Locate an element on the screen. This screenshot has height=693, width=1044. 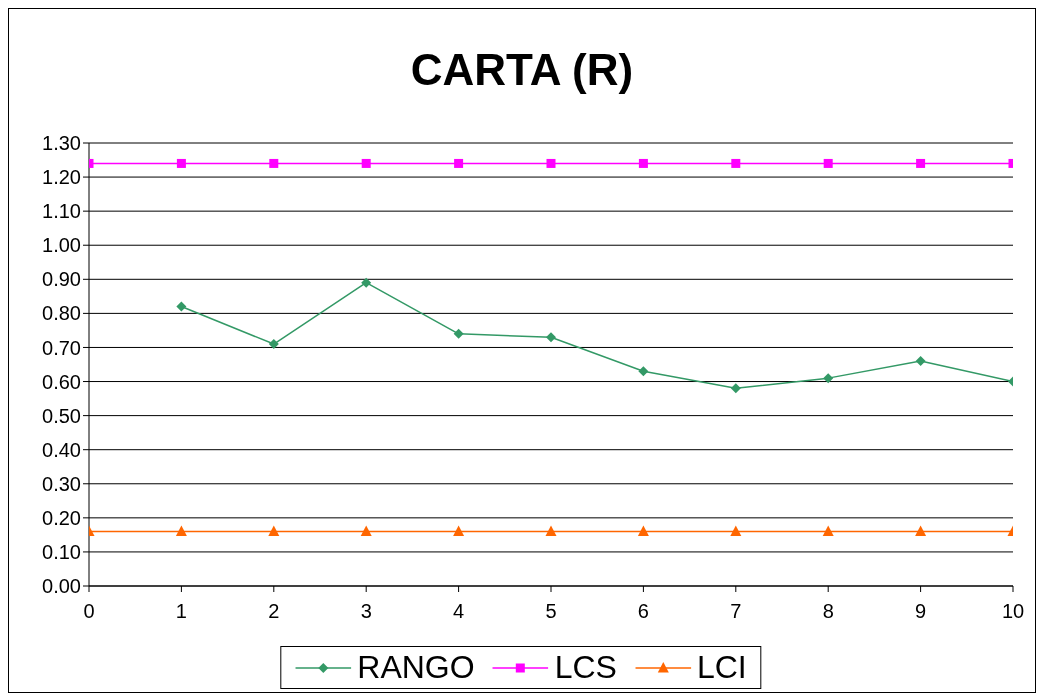
y-tick-label: 0.60 is located at coordinates (61, 381).